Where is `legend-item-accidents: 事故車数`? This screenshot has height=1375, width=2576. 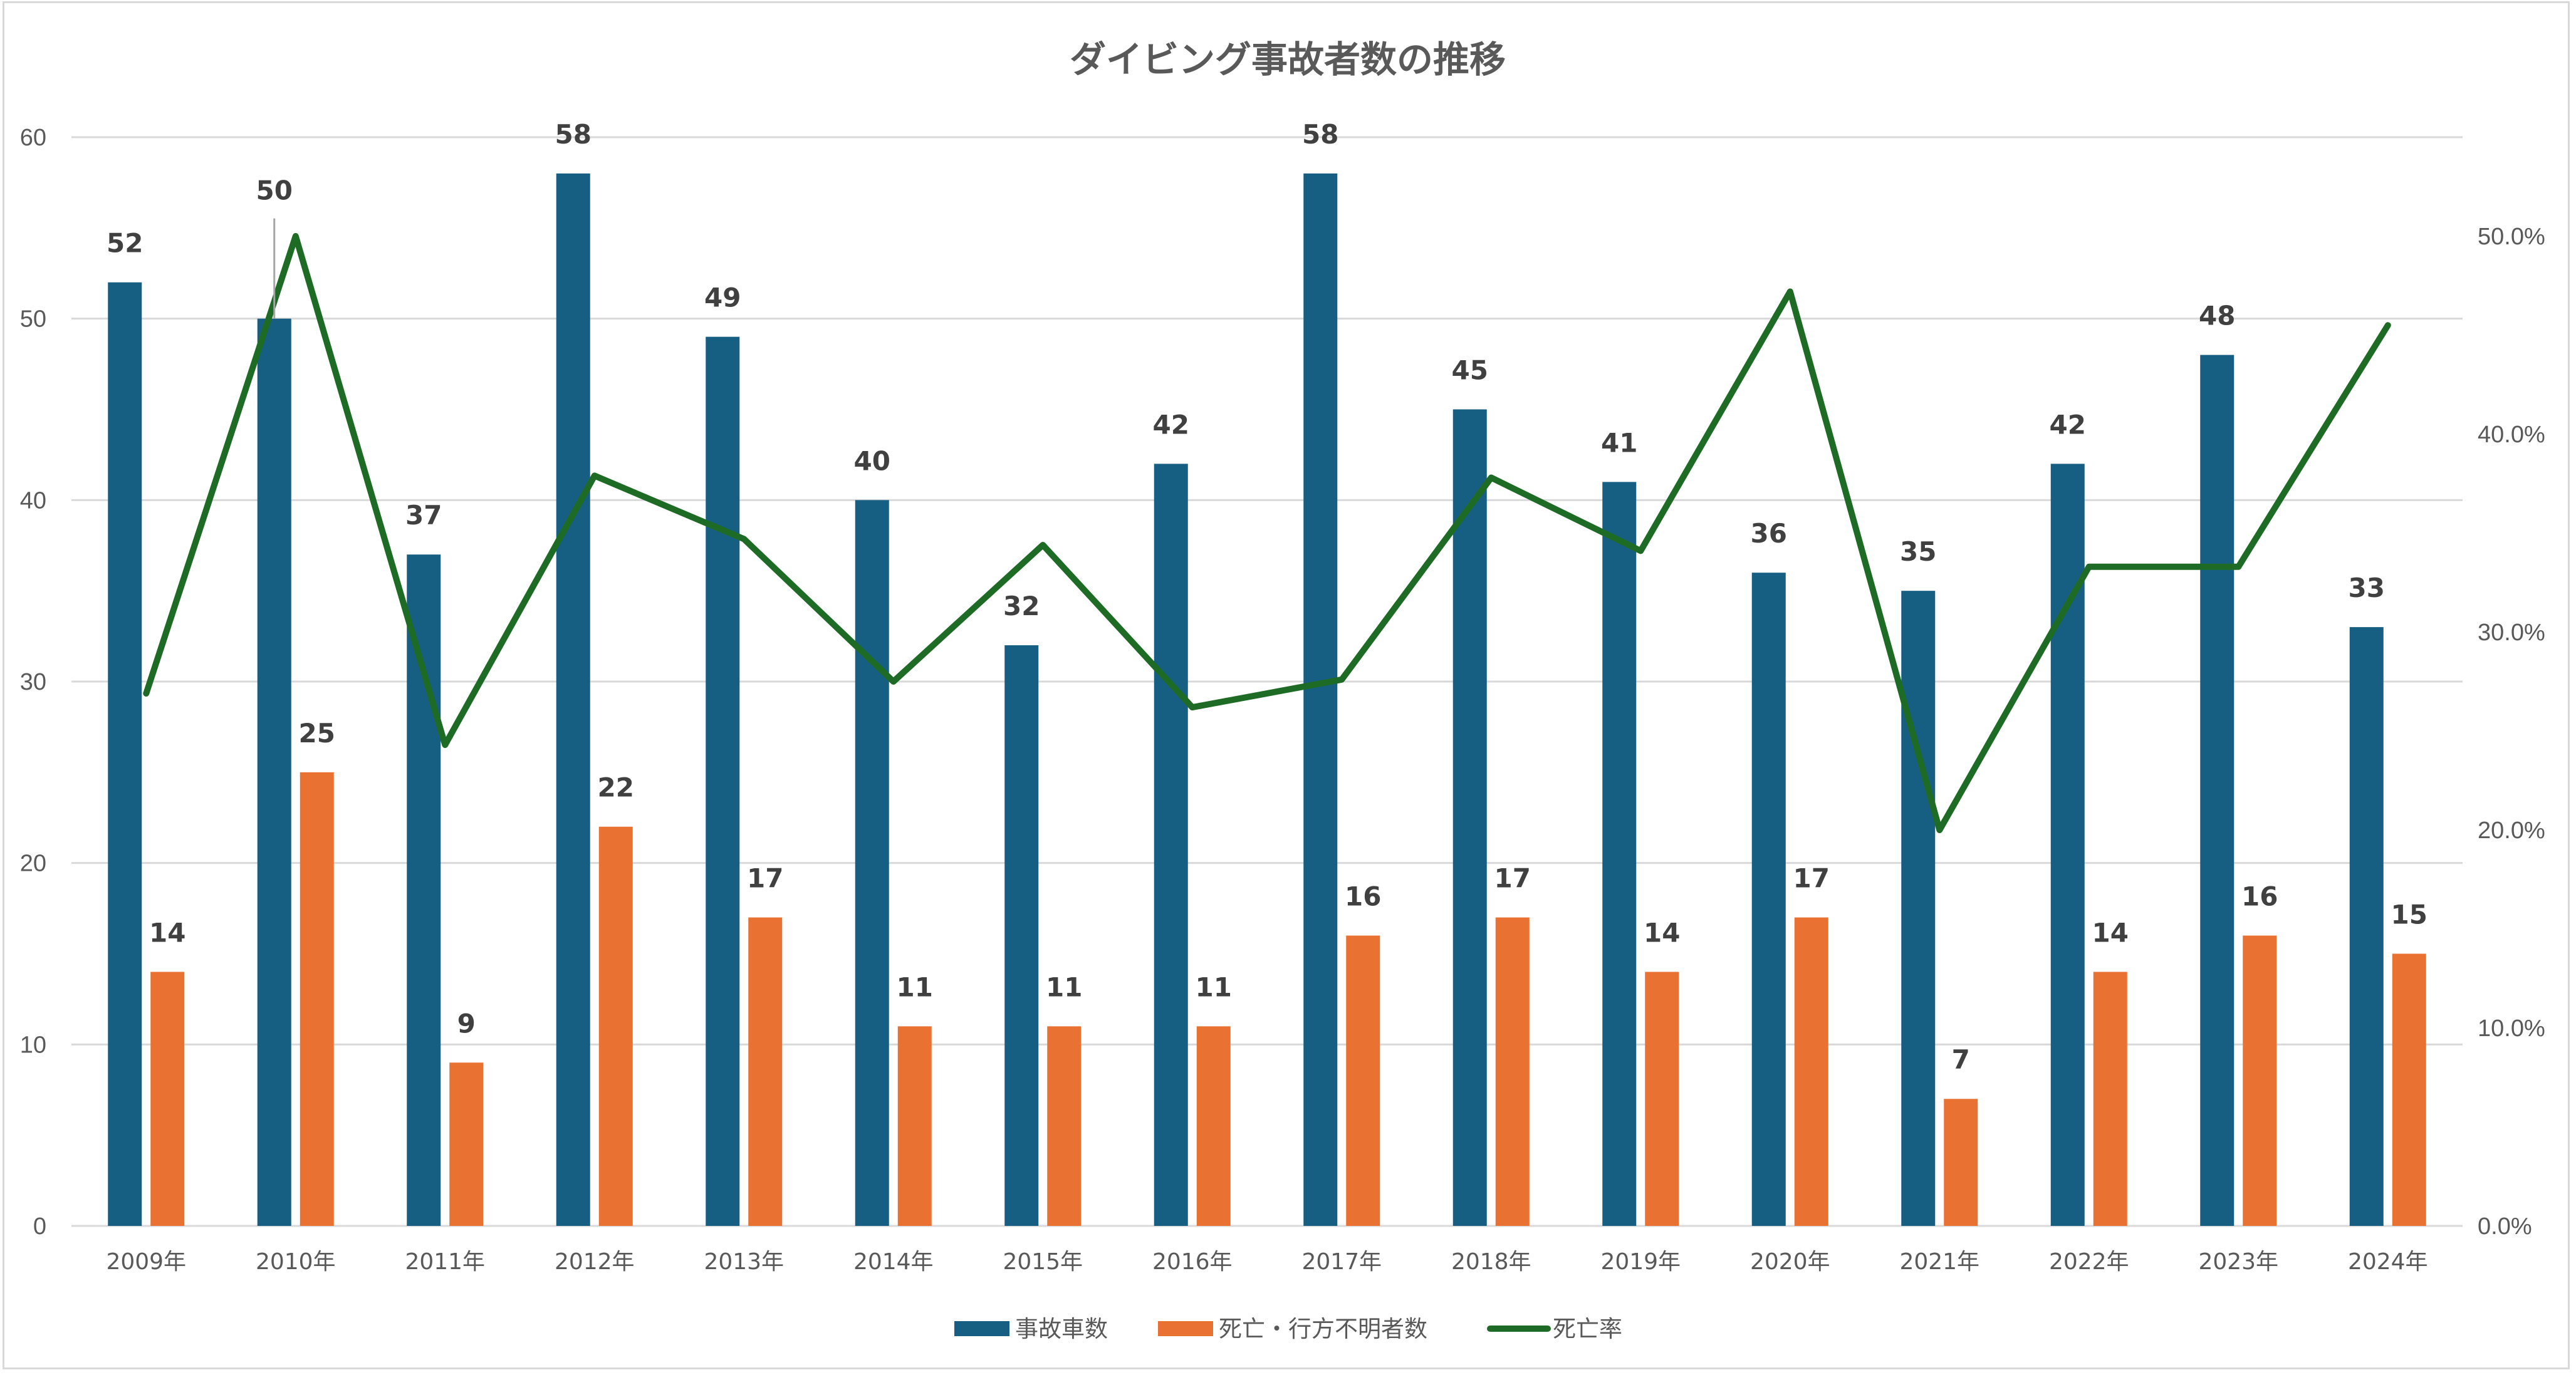 legend-item-accidents: 事故車数 is located at coordinates (1031, 1329).